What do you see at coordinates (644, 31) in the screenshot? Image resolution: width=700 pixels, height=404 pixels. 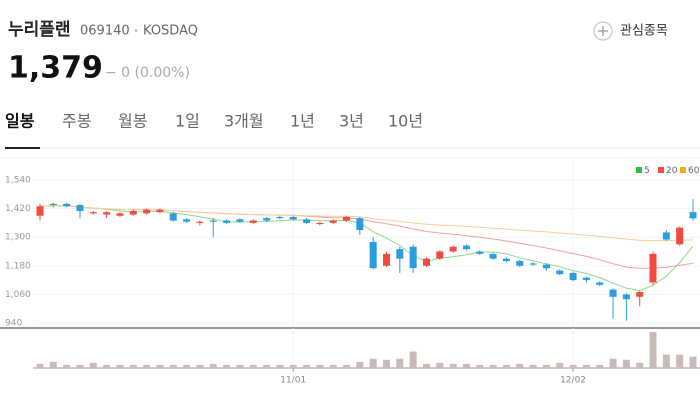 I see `watch-label: 관심종목` at bounding box center [644, 31].